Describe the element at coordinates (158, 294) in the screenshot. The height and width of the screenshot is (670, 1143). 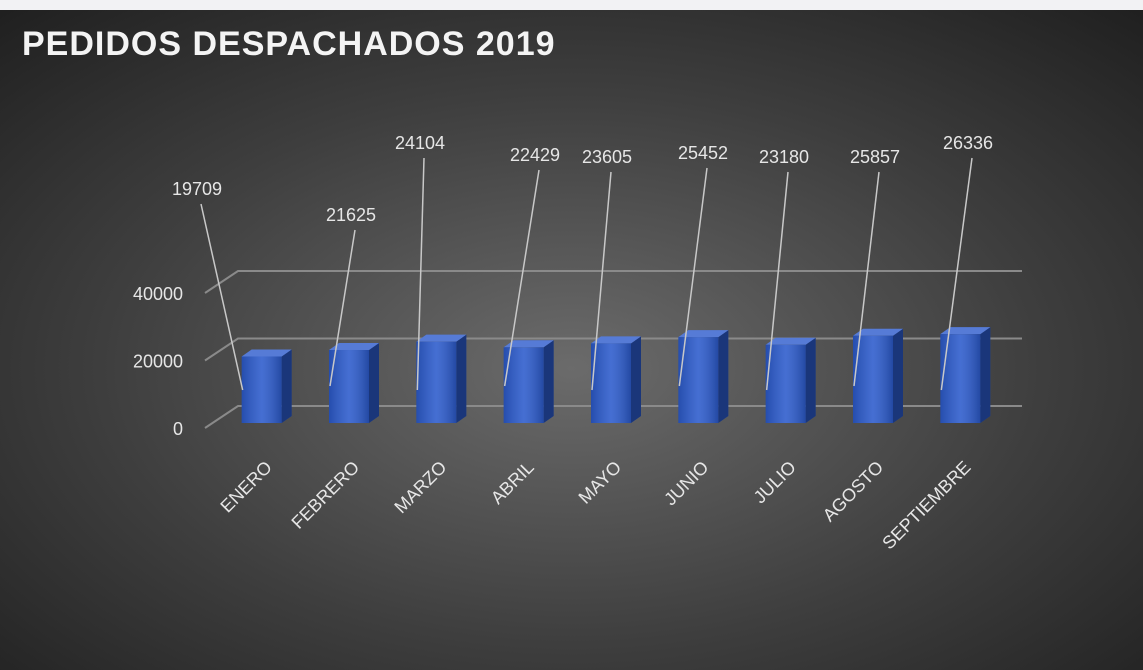
I see `y-tick-label: 40000` at that location.